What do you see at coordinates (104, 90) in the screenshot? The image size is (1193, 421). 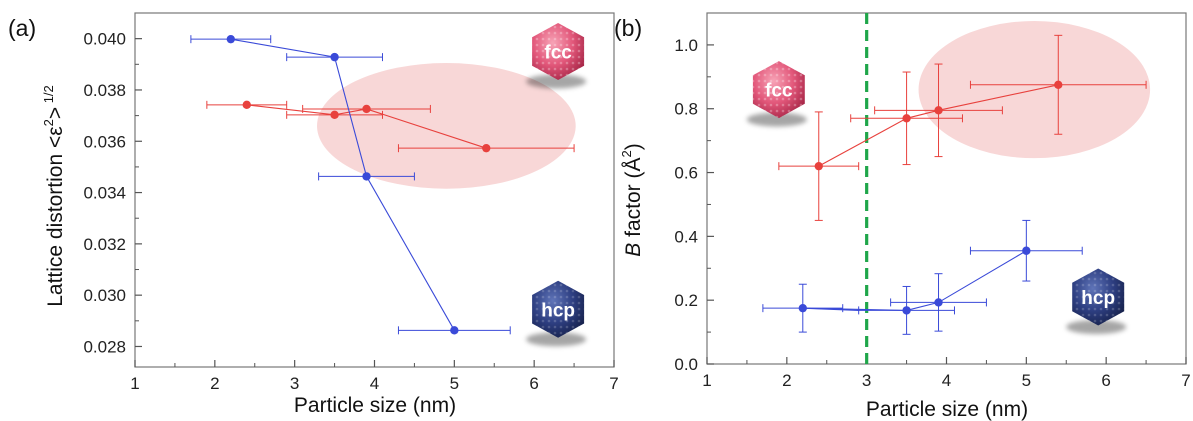 I see `y-tick-label: 0.038` at bounding box center [104, 90].